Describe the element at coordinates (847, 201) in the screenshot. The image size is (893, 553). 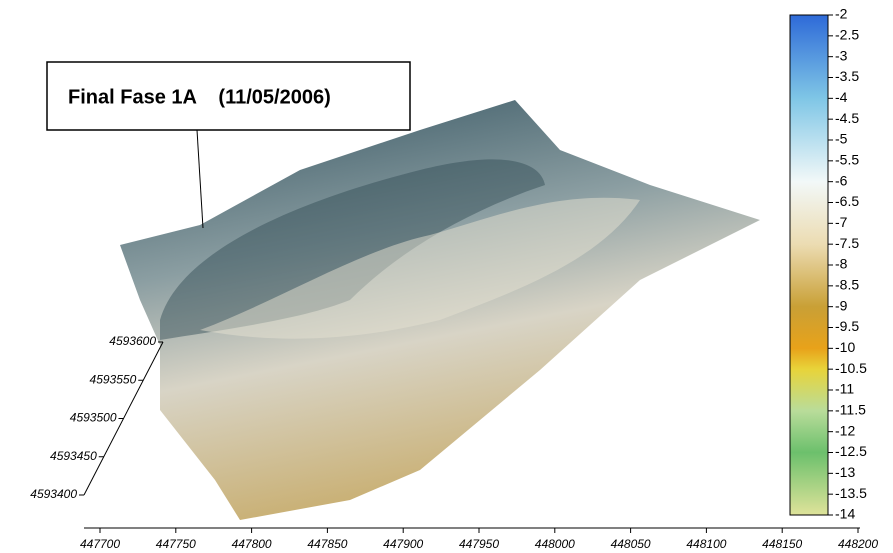
I see `colorbar-tick-label: -6.5` at that location.